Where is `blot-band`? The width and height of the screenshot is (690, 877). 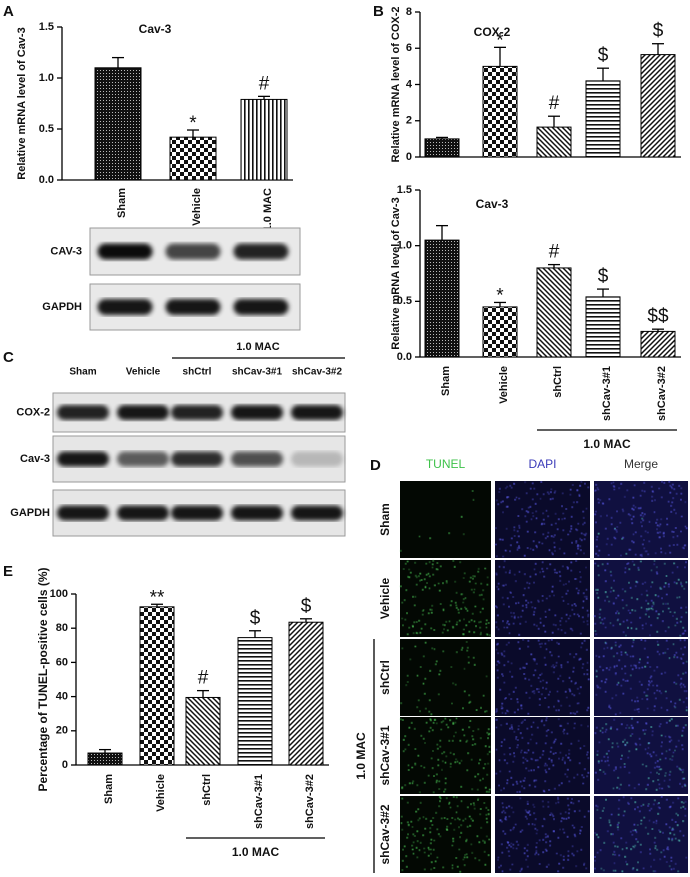
blot-band is located at coordinates (257, 412).